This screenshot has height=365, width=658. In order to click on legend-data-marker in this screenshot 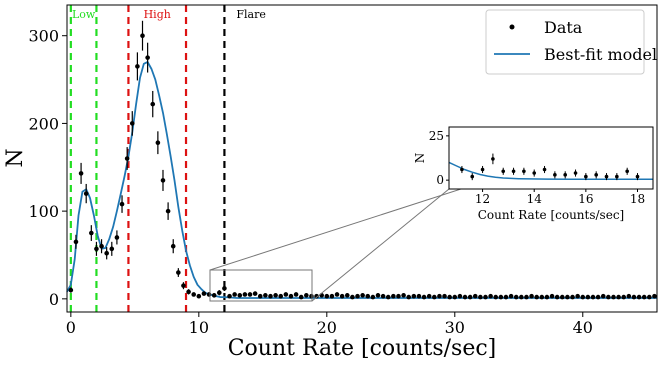, I will do `click(512, 27)`.